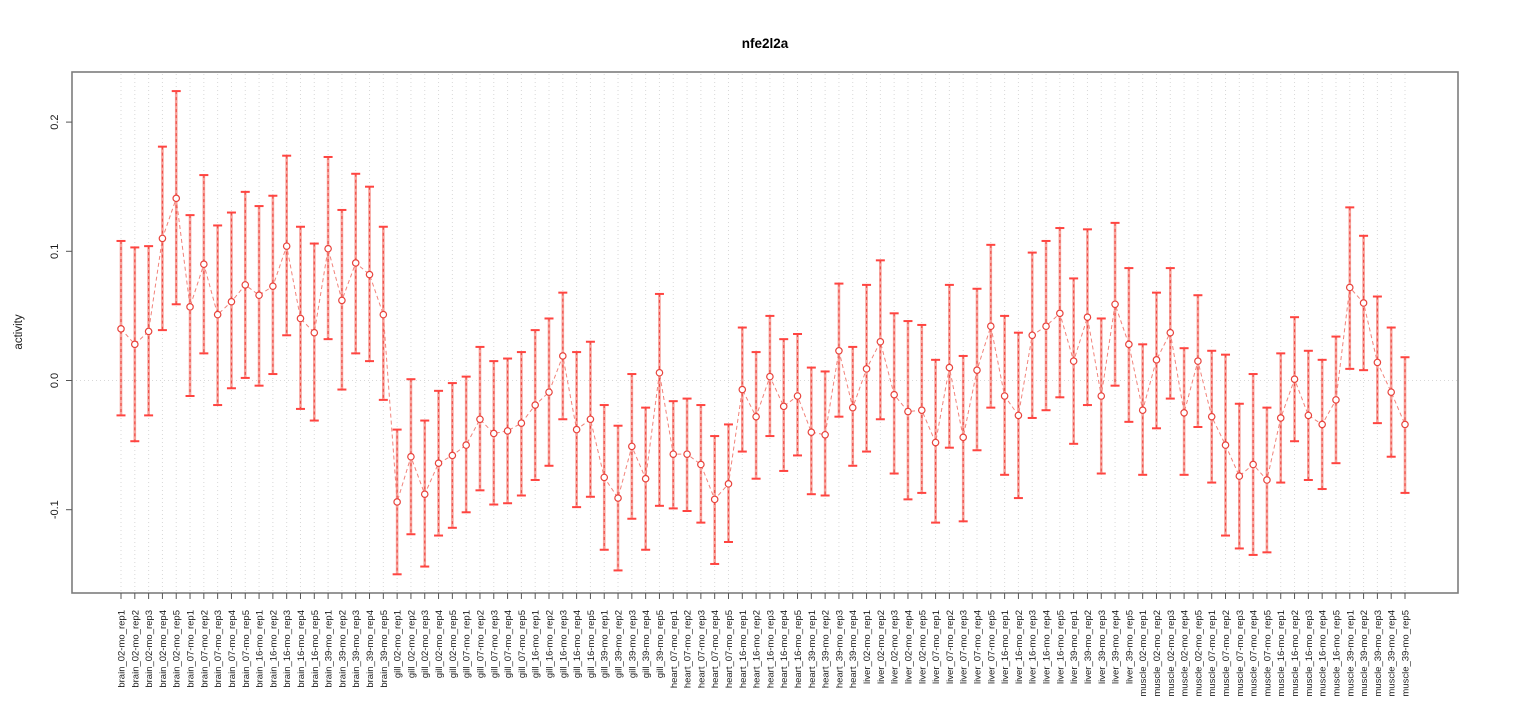  Describe the element at coordinates (1033, 647) in the screenshot. I see `x-tick-label: liver_16-mo_rep3` at that location.